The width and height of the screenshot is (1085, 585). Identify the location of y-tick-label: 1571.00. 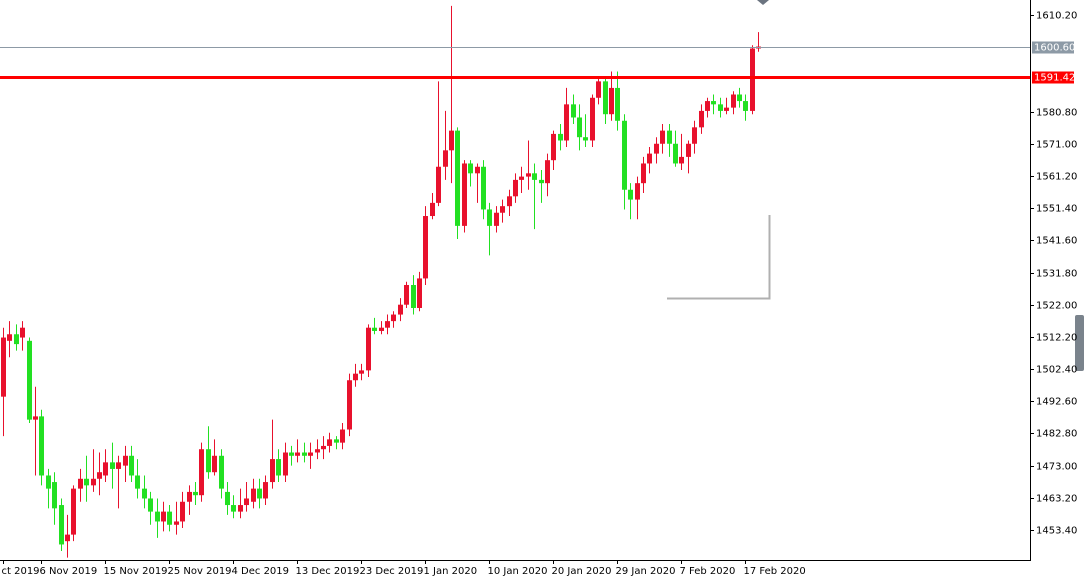
(1056, 145).